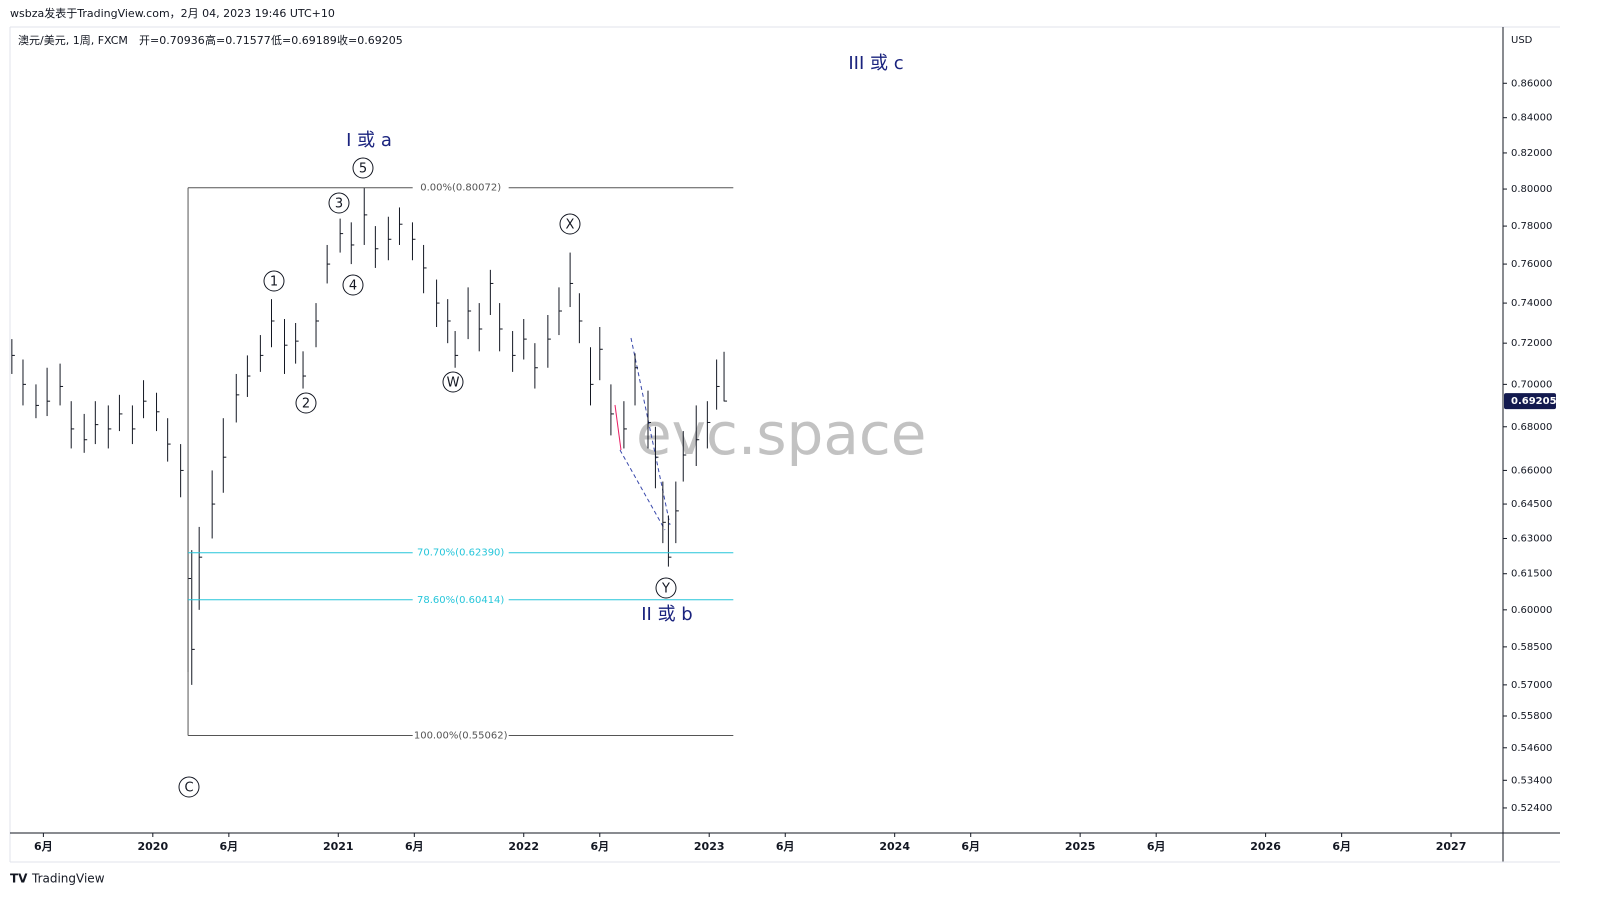 This screenshot has width=1603, height=916. I want to click on y-tick-label: 0.58500, so click(1531, 647).